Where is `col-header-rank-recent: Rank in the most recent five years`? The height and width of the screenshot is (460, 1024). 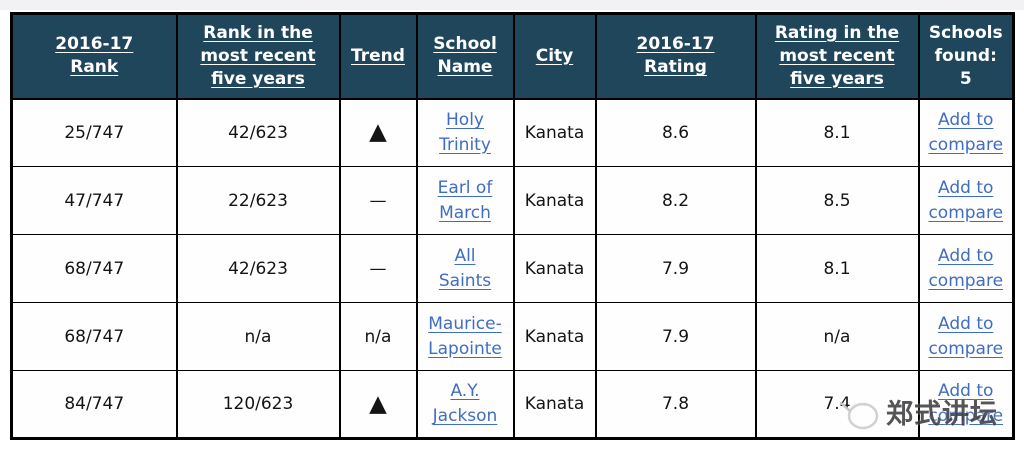
col-header-rank-recent: Rank in the most recent five years is located at coordinates (258, 56).